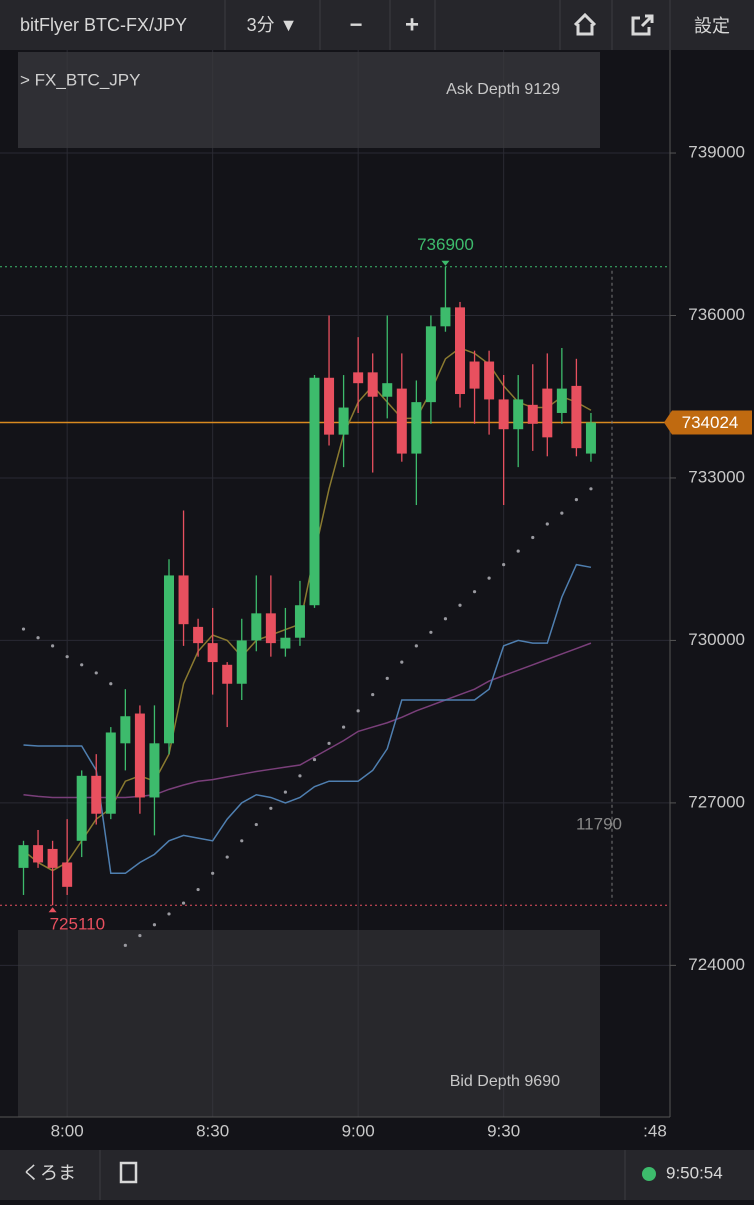  I want to click on status-dot, so click(649, 1174).